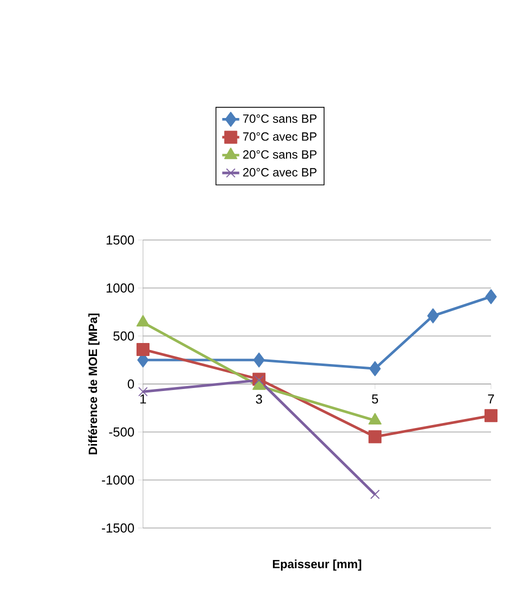  I want to click on legend-label: 20°C avec BP, so click(279, 172).